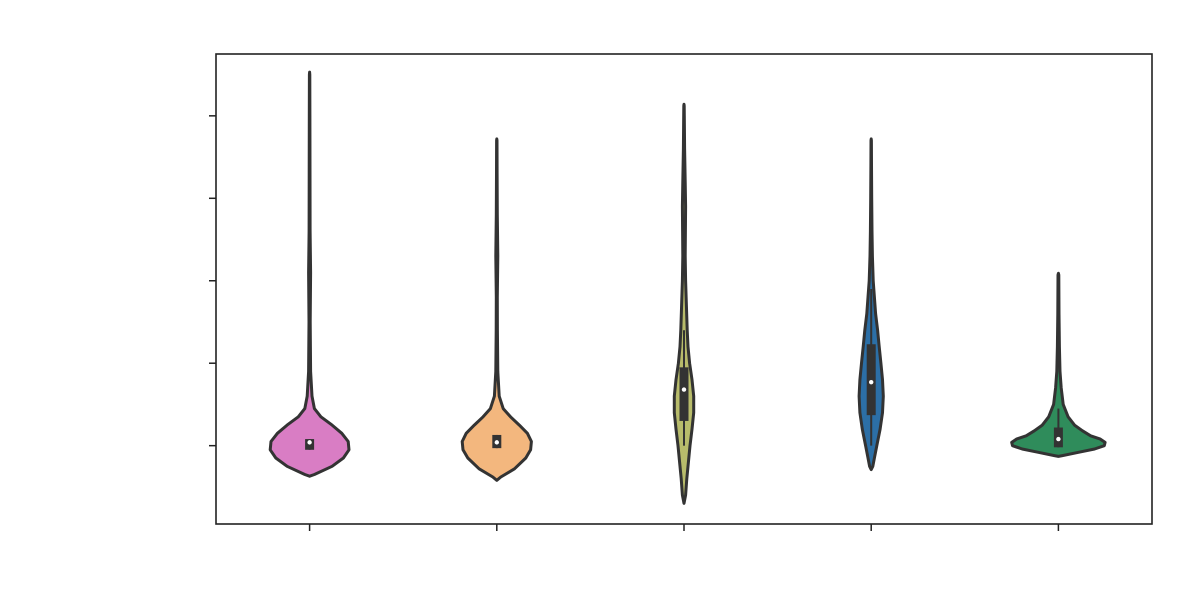 This screenshot has height=600, width=1200. What do you see at coordinates (684, 527) in the screenshot?
I see `x-axis-ticks` at bounding box center [684, 527].